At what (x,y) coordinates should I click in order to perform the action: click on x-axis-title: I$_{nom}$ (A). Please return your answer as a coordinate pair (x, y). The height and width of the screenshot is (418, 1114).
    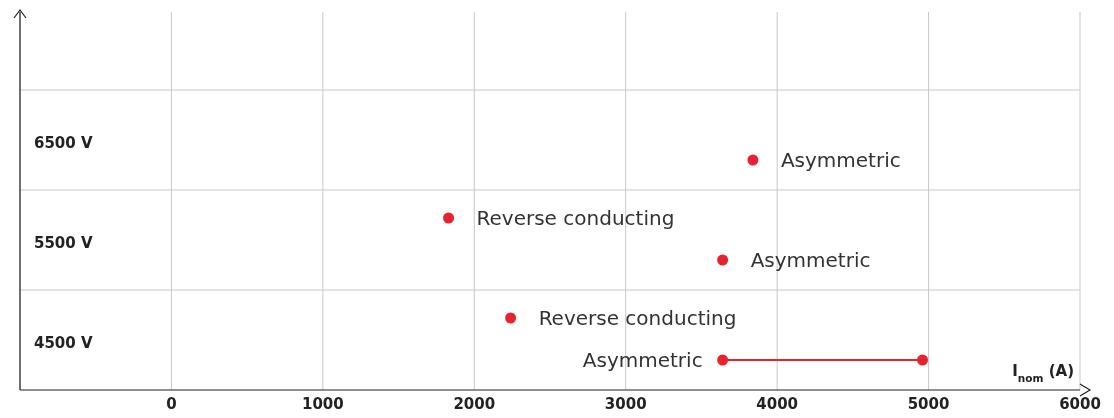
    Looking at the image, I should click on (1043, 373).